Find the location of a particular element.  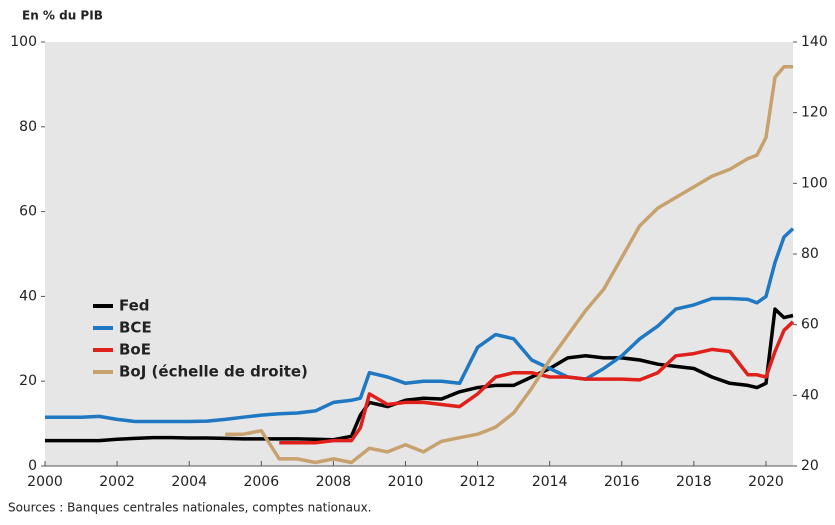

x-tick-label: 2008 is located at coordinates (334, 482).